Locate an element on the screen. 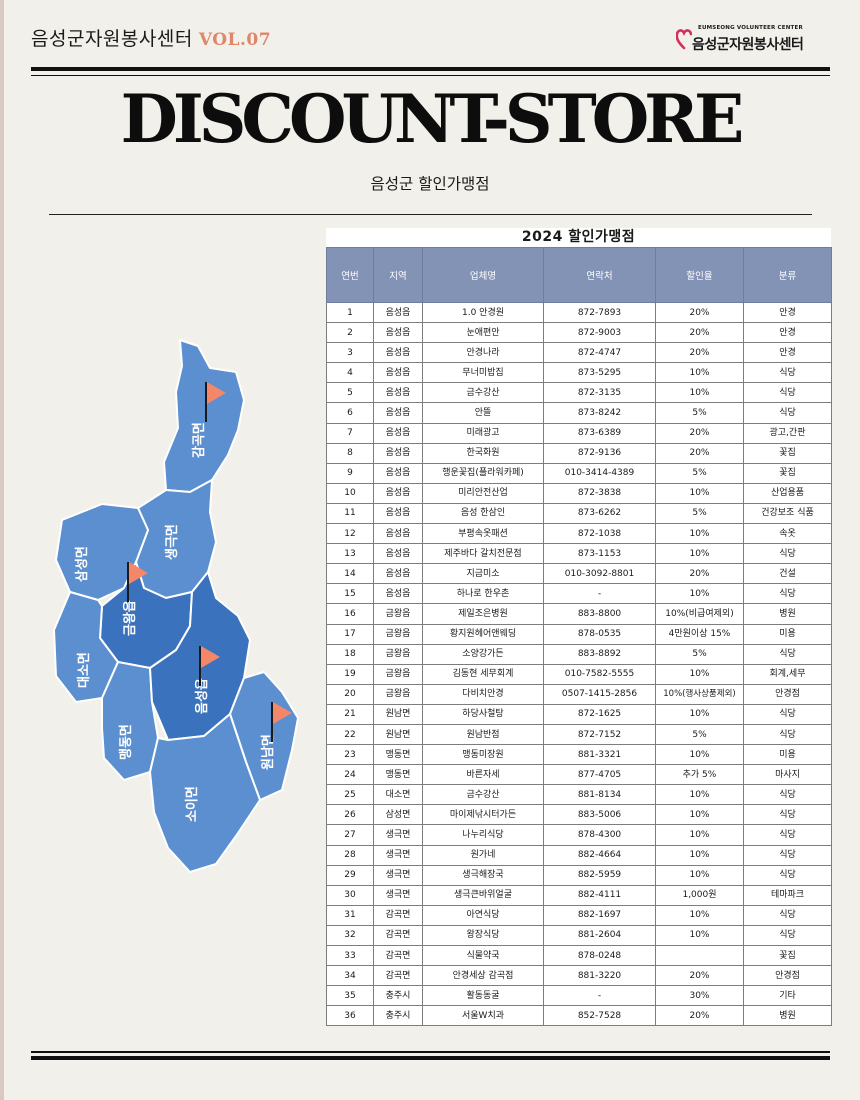 Image resolution: width=860 pixels, height=1100 pixels. table-row: 4 음성읍 무너미밥집 873-5295 10% 식당 is located at coordinates (579, 373).